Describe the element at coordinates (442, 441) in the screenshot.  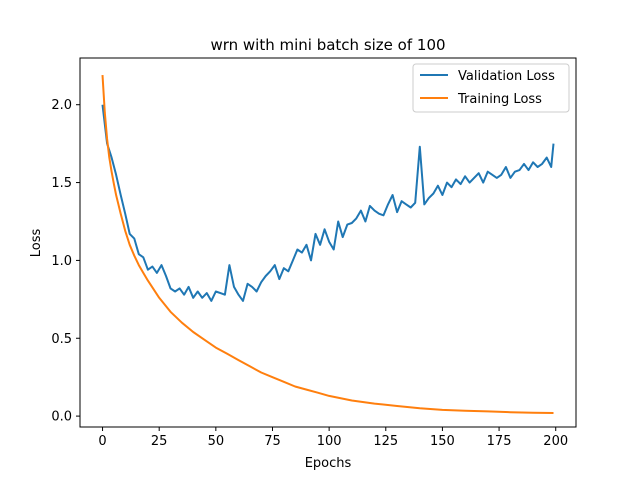
I see `x-tick-label: 150` at that location.